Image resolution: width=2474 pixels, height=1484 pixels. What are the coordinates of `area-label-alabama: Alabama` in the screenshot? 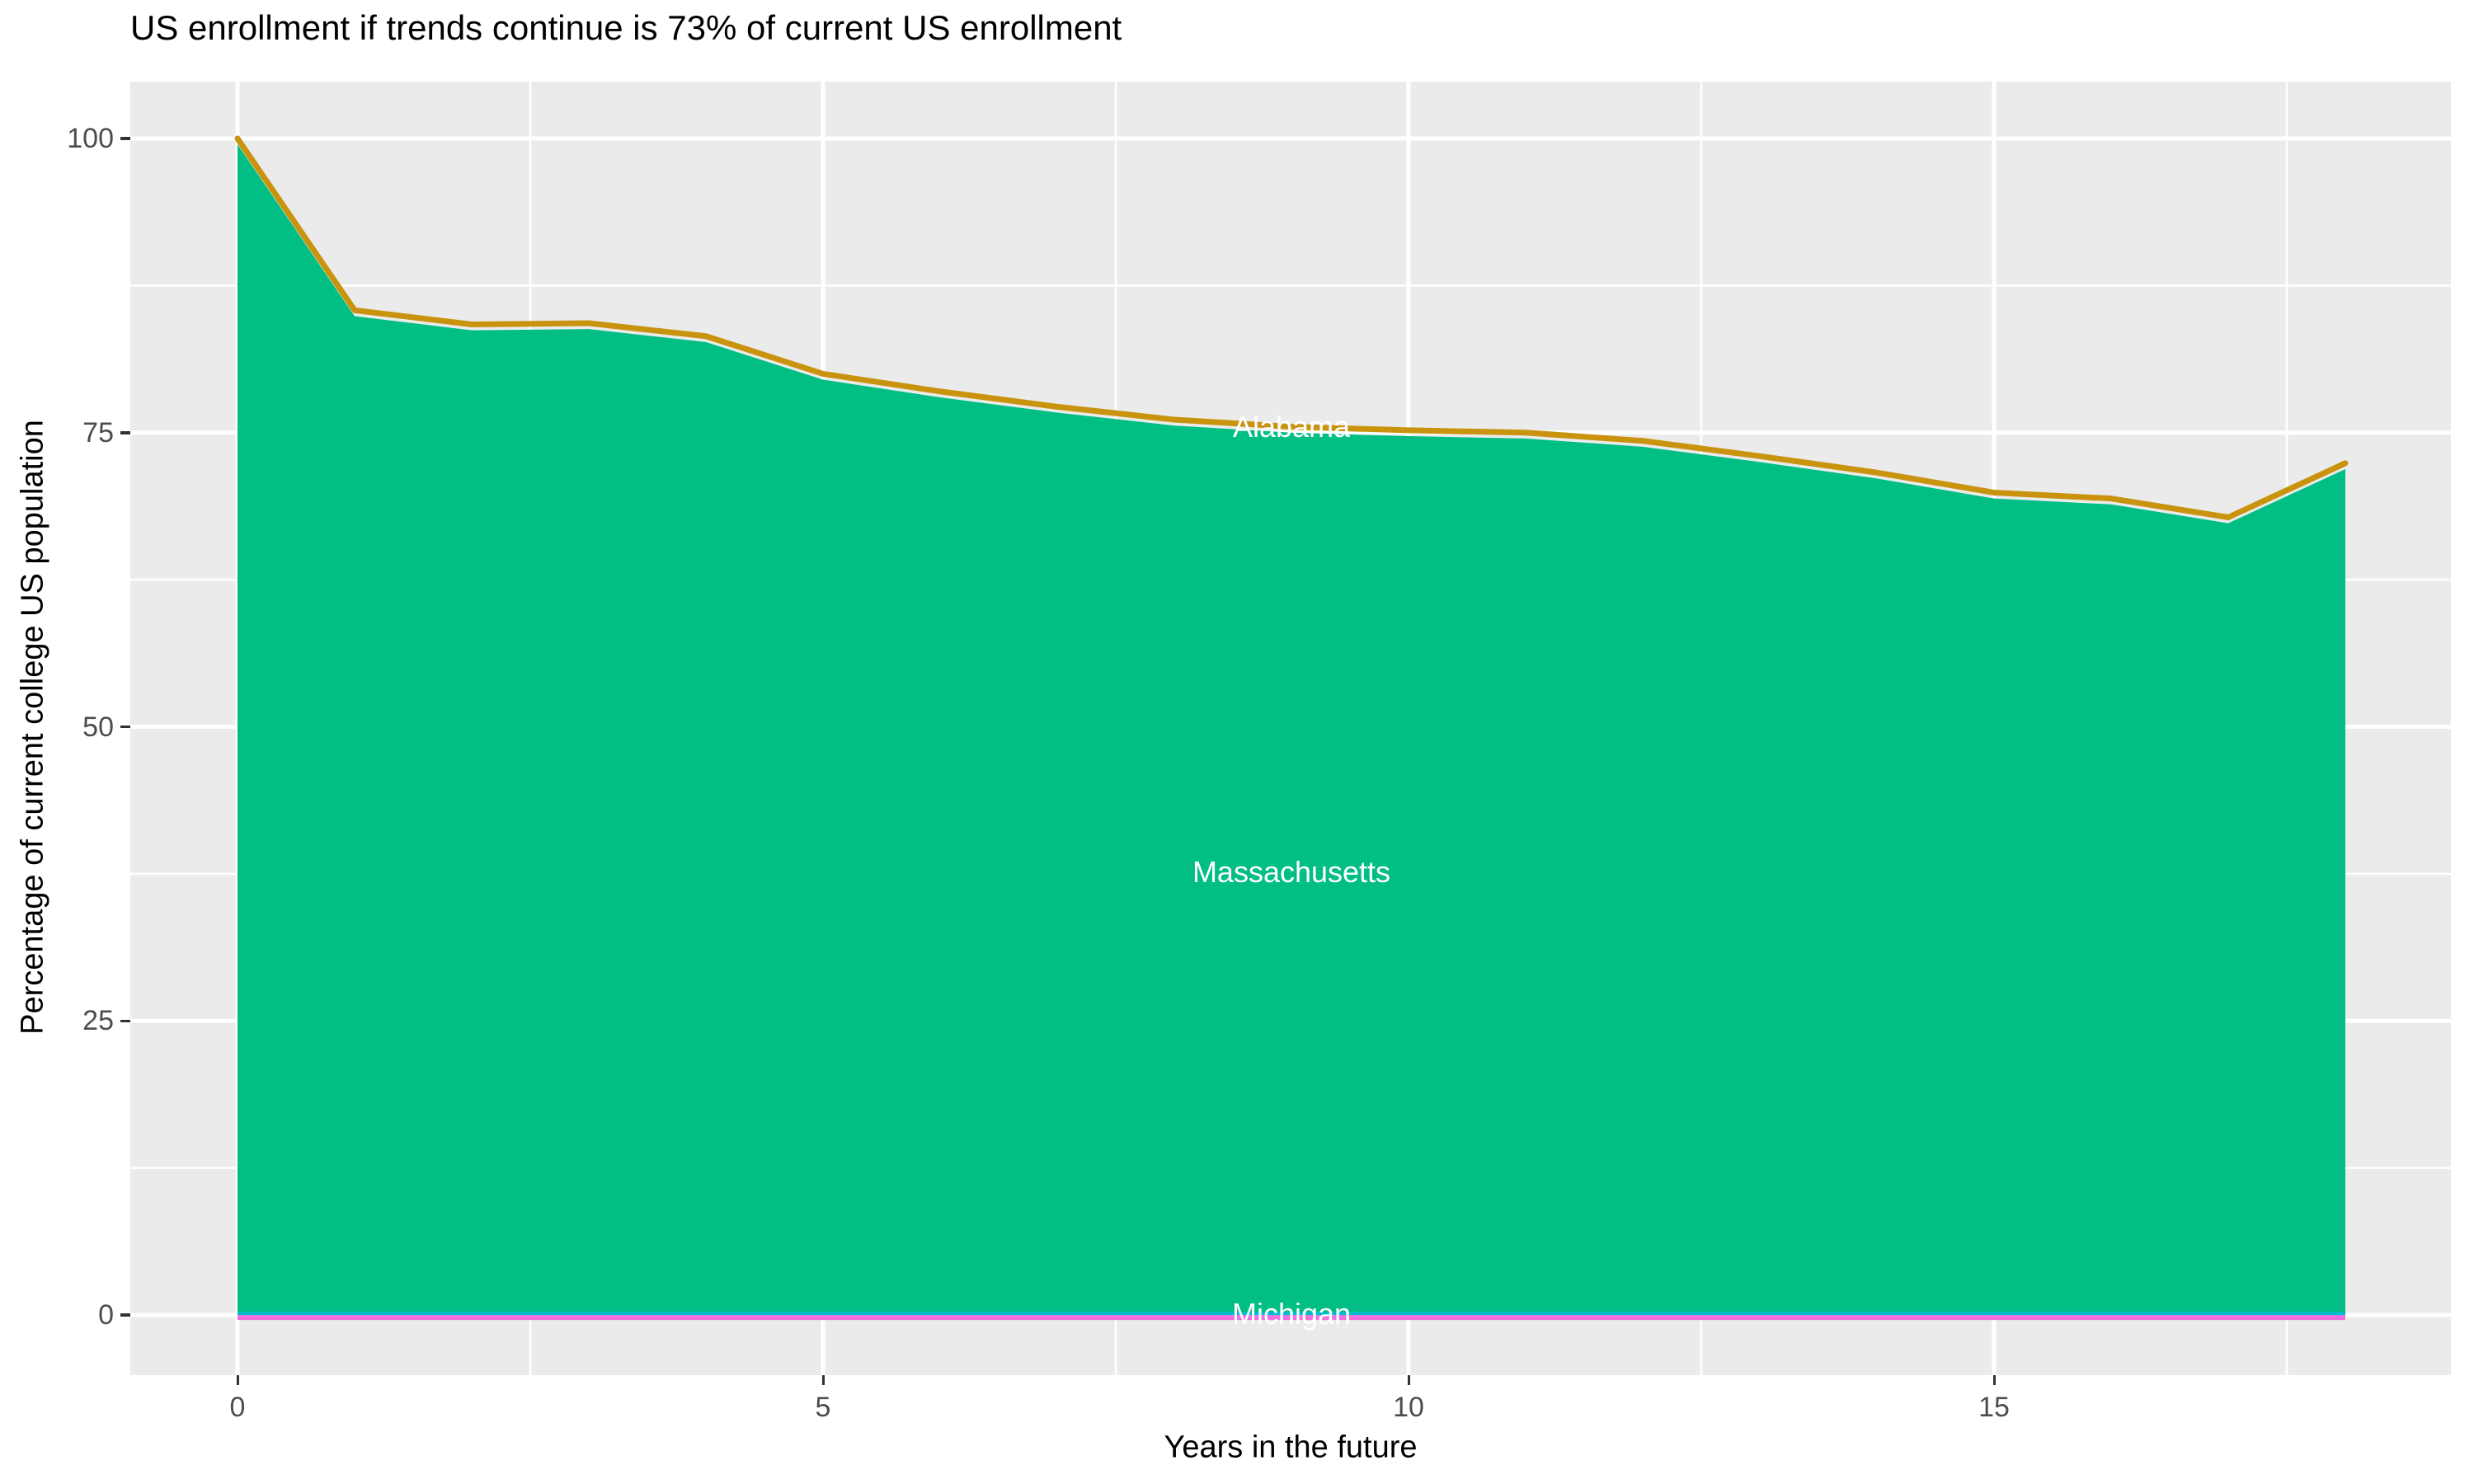 It's located at (1291, 426).